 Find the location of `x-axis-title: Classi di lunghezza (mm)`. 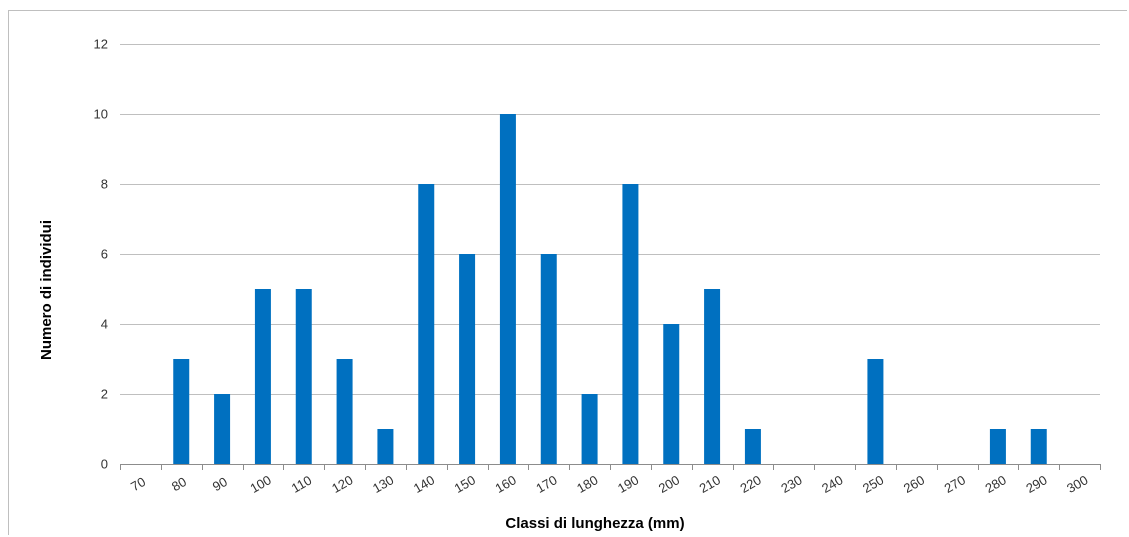

x-axis-title: Classi di lunghezza (mm) is located at coordinates (594, 523).